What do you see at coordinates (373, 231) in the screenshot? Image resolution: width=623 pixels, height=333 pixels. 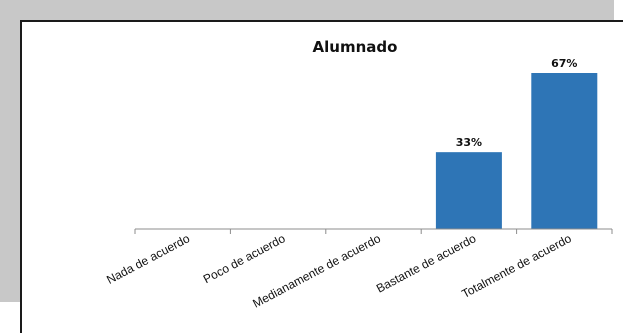 I see `ticks-layer` at bounding box center [373, 231].